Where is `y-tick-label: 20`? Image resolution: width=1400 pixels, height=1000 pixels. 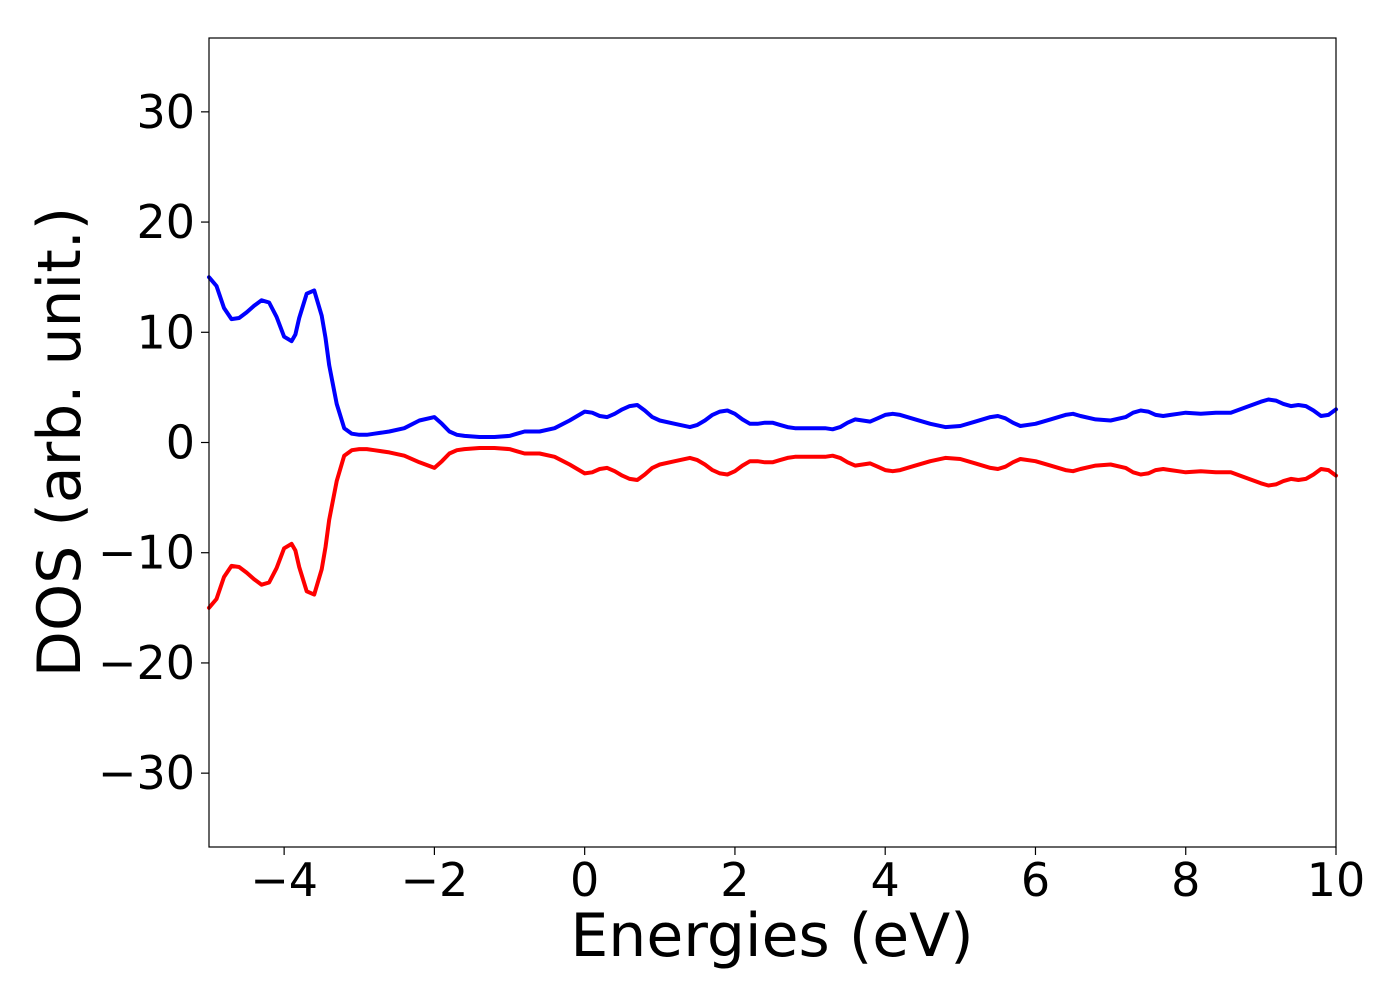 y-tick-label: 20 is located at coordinates (165, 222).